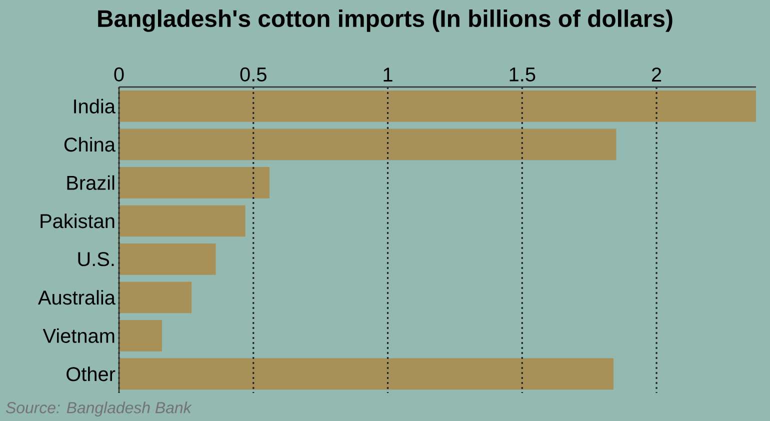 The height and width of the screenshot is (421, 770). What do you see at coordinates (385, 21) in the screenshot?
I see `chart-title: Bangladesh's cotton imports (In billions of dollars)` at bounding box center [385, 21].